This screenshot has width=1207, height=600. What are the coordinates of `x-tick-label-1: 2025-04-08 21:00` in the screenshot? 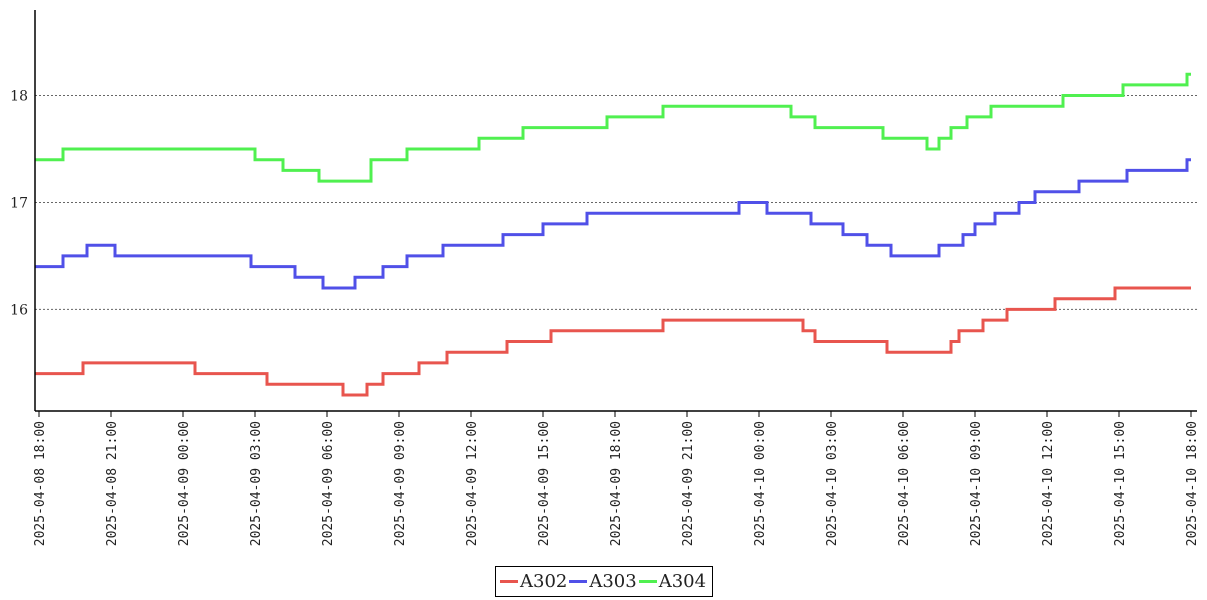 It's located at (112, 483).